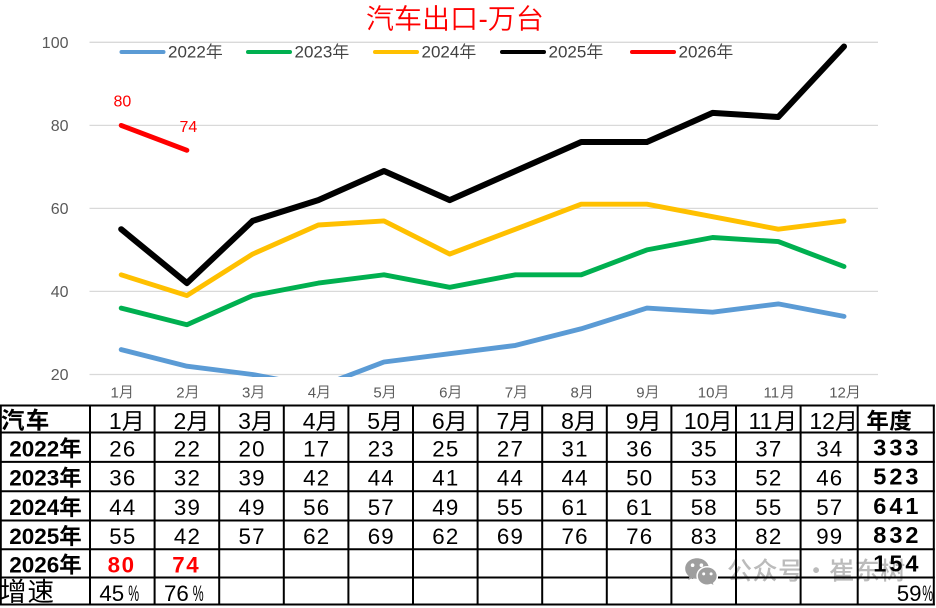 Image resolution: width=936 pixels, height=608 pixels. What do you see at coordinates (111, 593) in the screenshot?
I see `svg-text: 45` at bounding box center [111, 593].